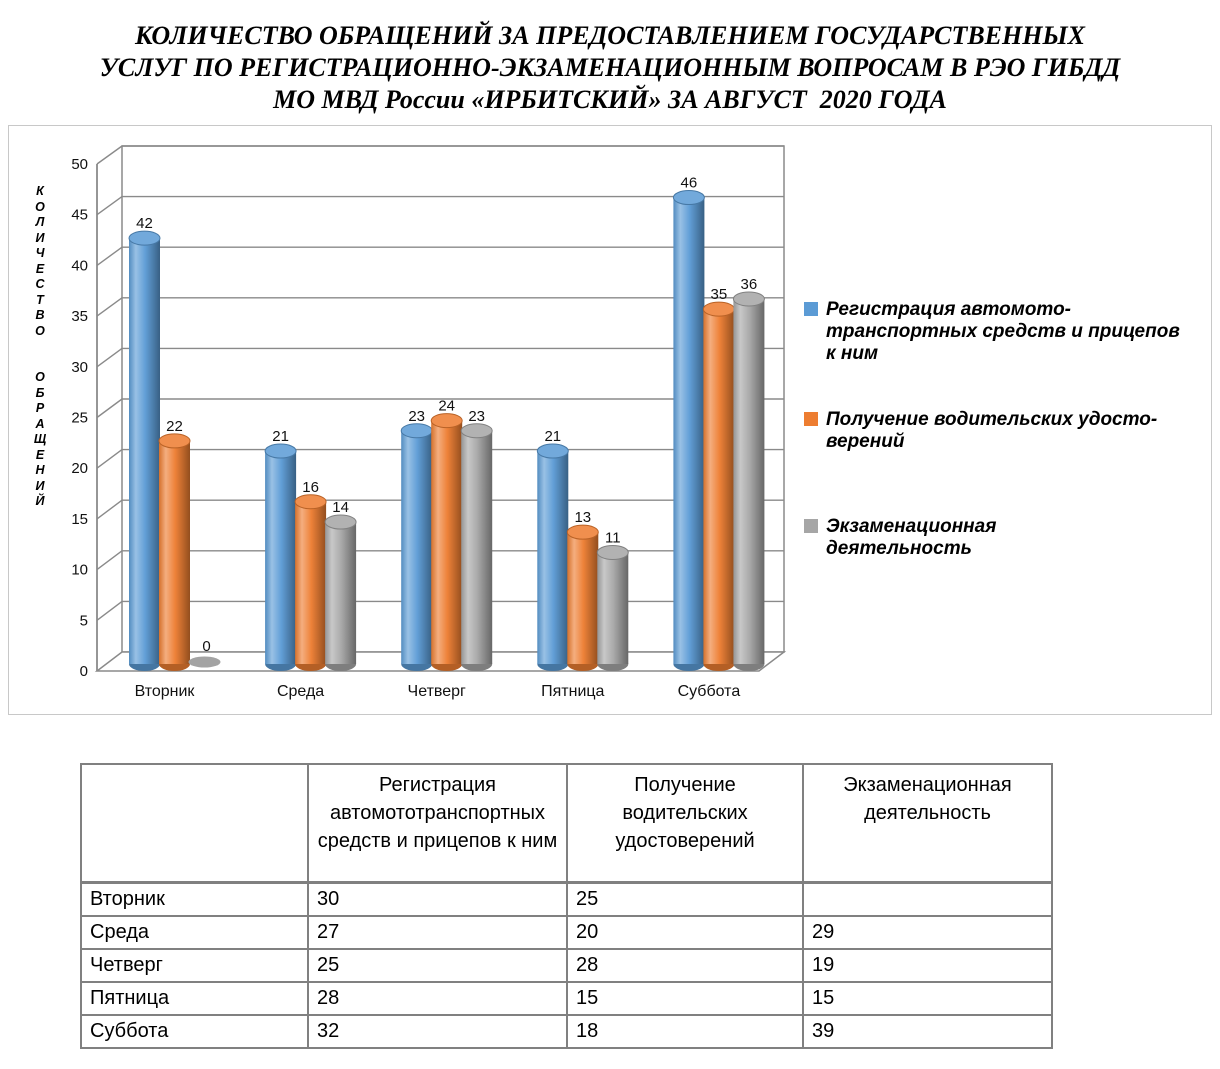 Image resolution: width=1220 pixels, height=1069 pixels. What do you see at coordinates (79, 468) in the screenshot?
I see `y-tick-label: 20` at bounding box center [79, 468].